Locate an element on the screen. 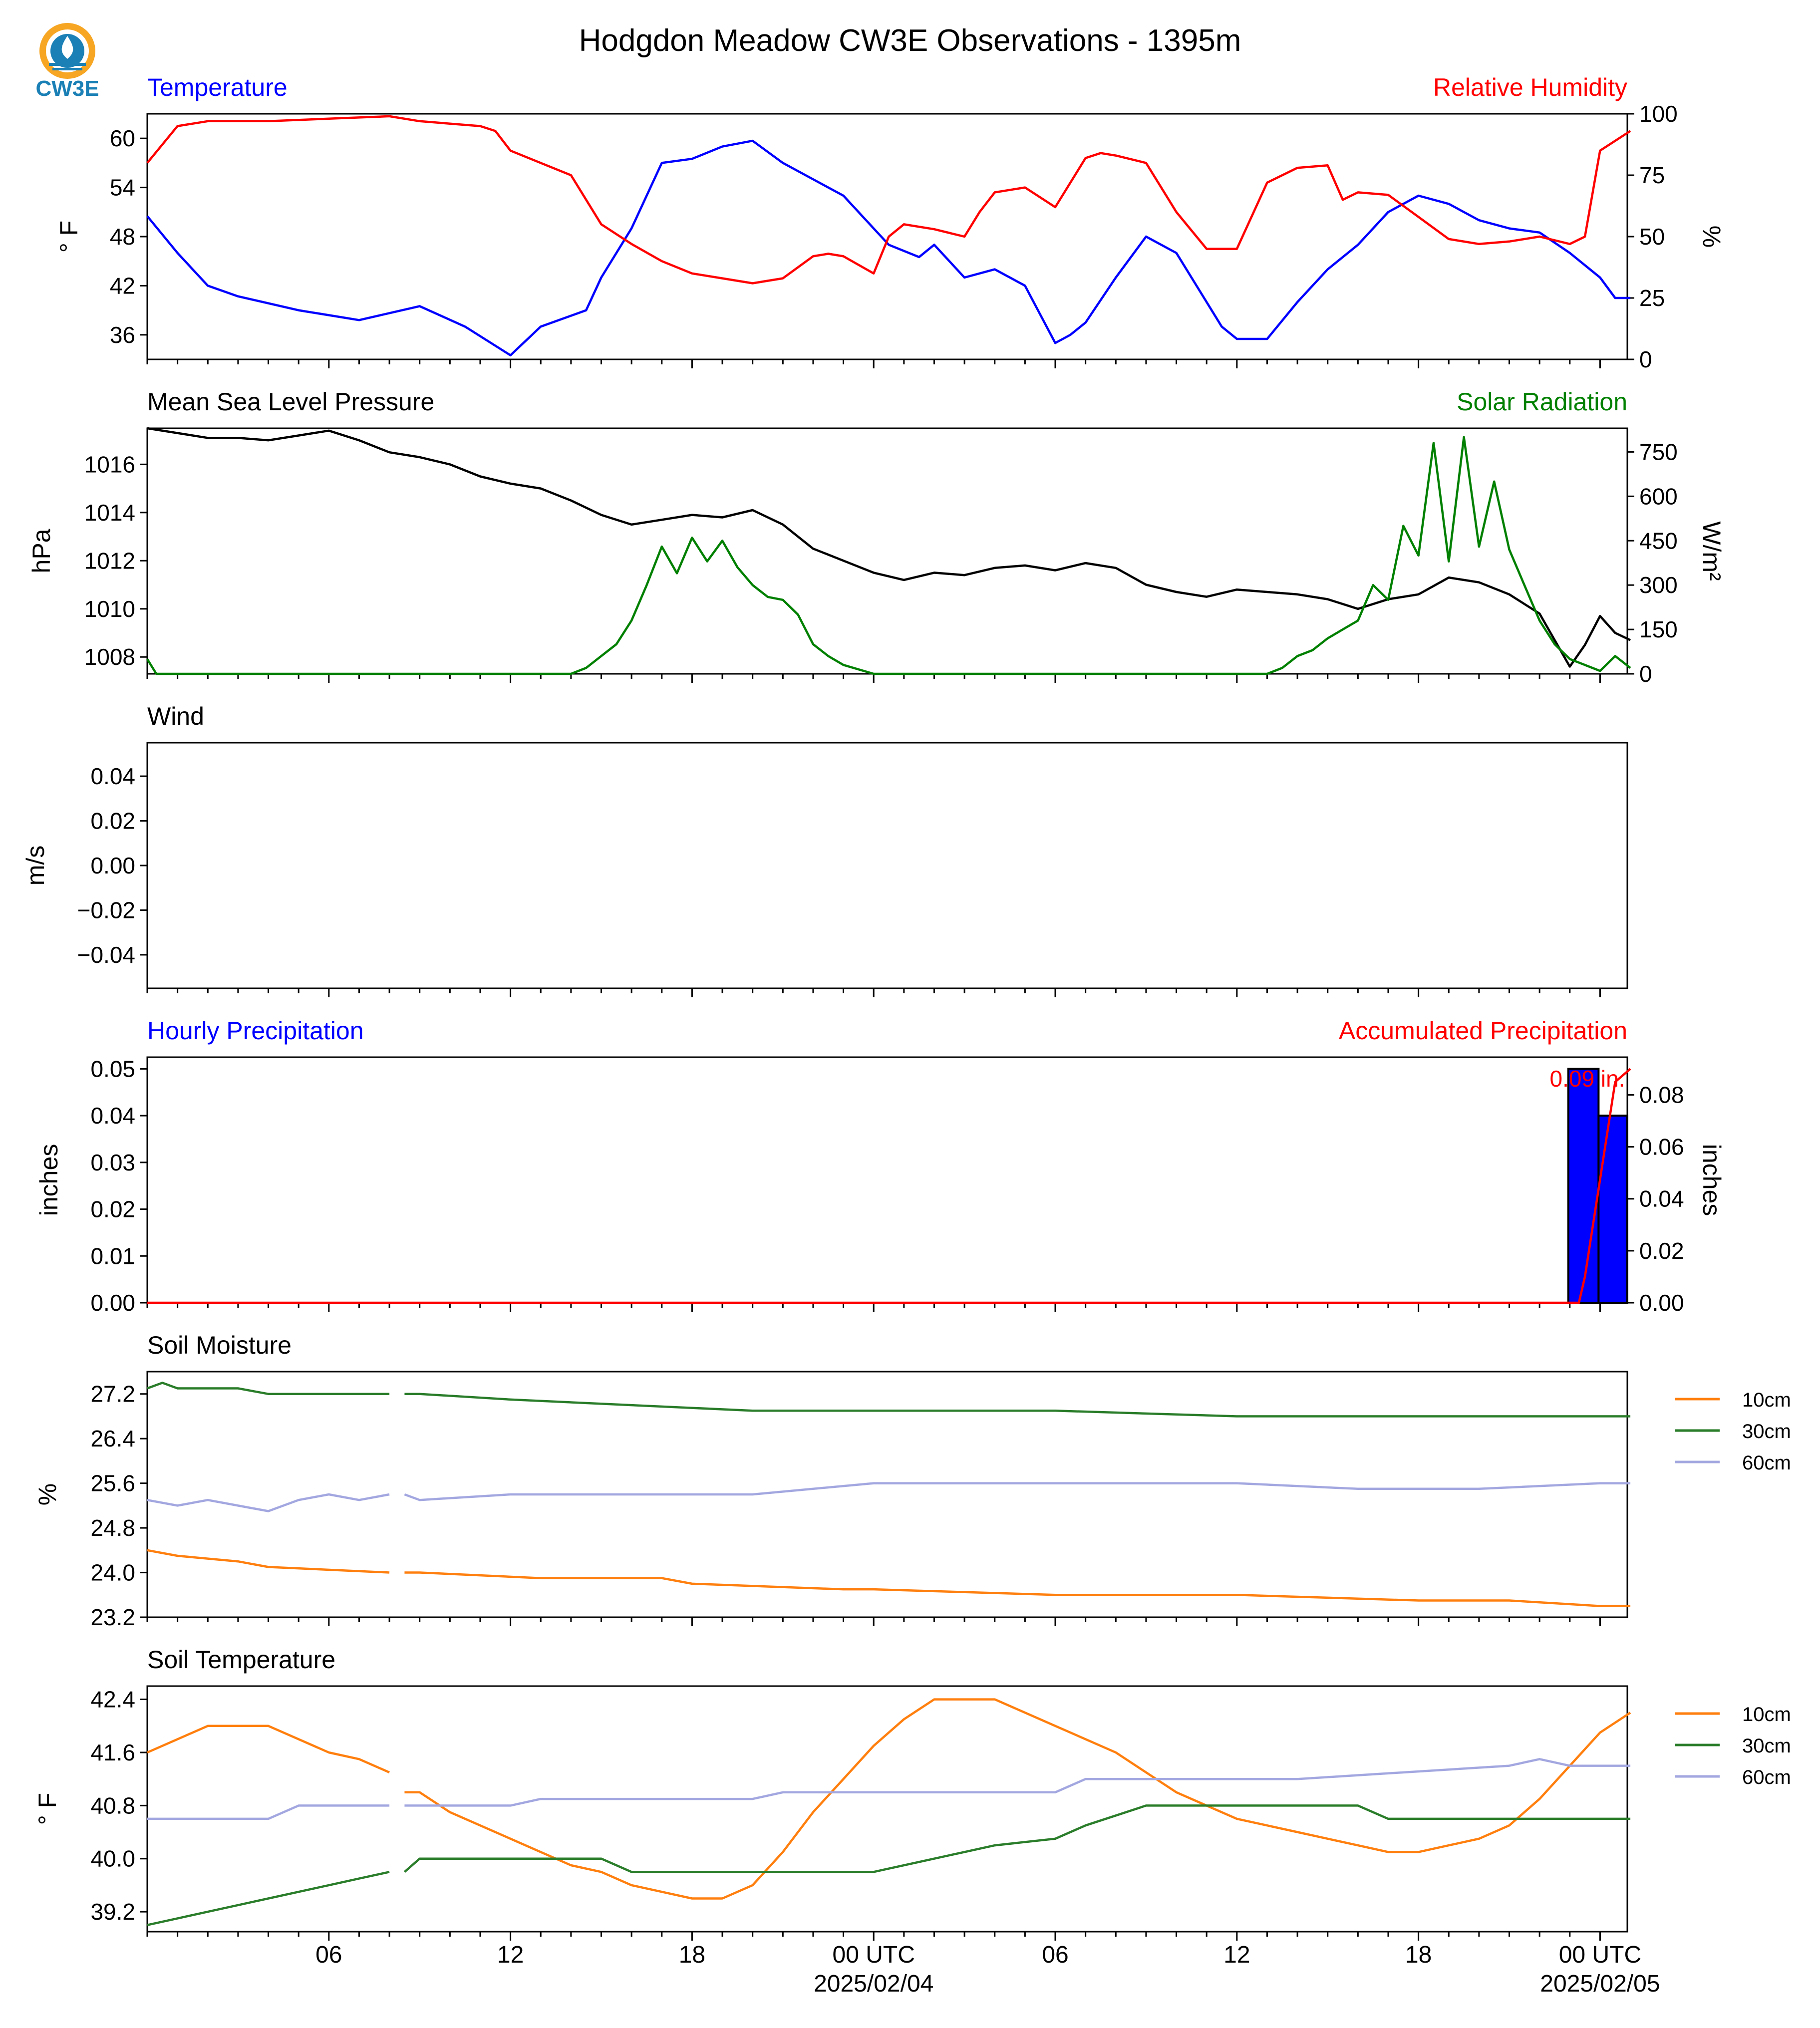 This screenshot has height=2028, width=1820. y2-tick-label: 0.06 is located at coordinates (1661, 1147).